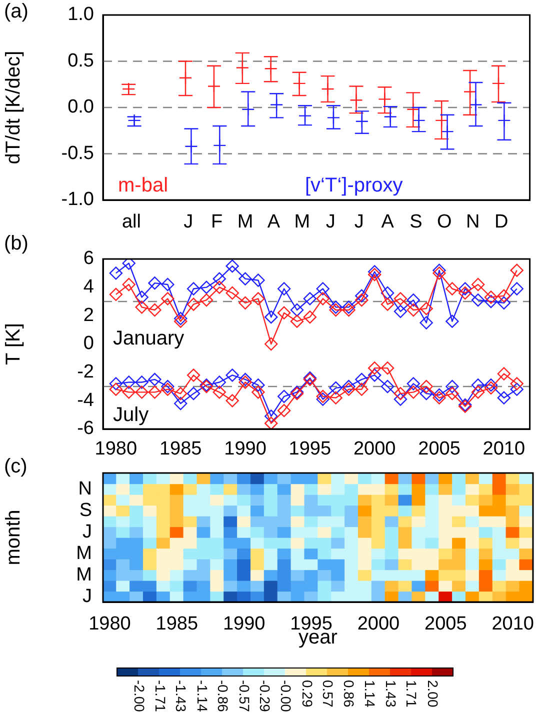 The width and height of the screenshot is (537, 720). What do you see at coordinates (85, 429) in the screenshot?
I see `y-tick-label: -6` at bounding box center [85, 429].